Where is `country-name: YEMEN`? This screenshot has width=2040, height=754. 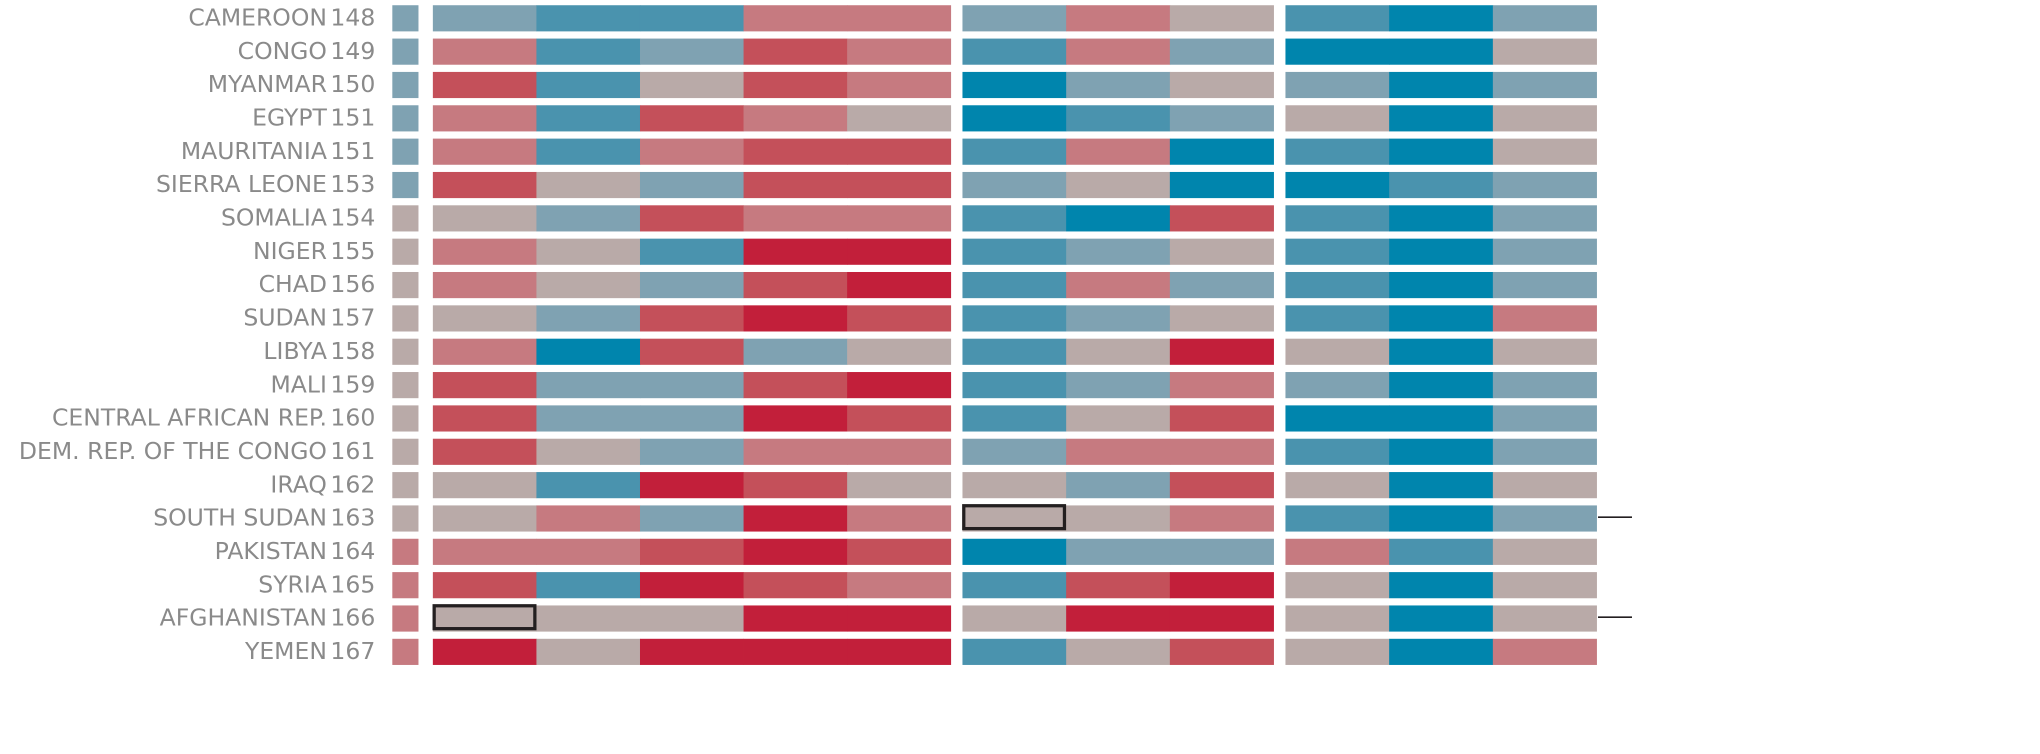
country-name: YEMEN is located at coordinates (285, 651).